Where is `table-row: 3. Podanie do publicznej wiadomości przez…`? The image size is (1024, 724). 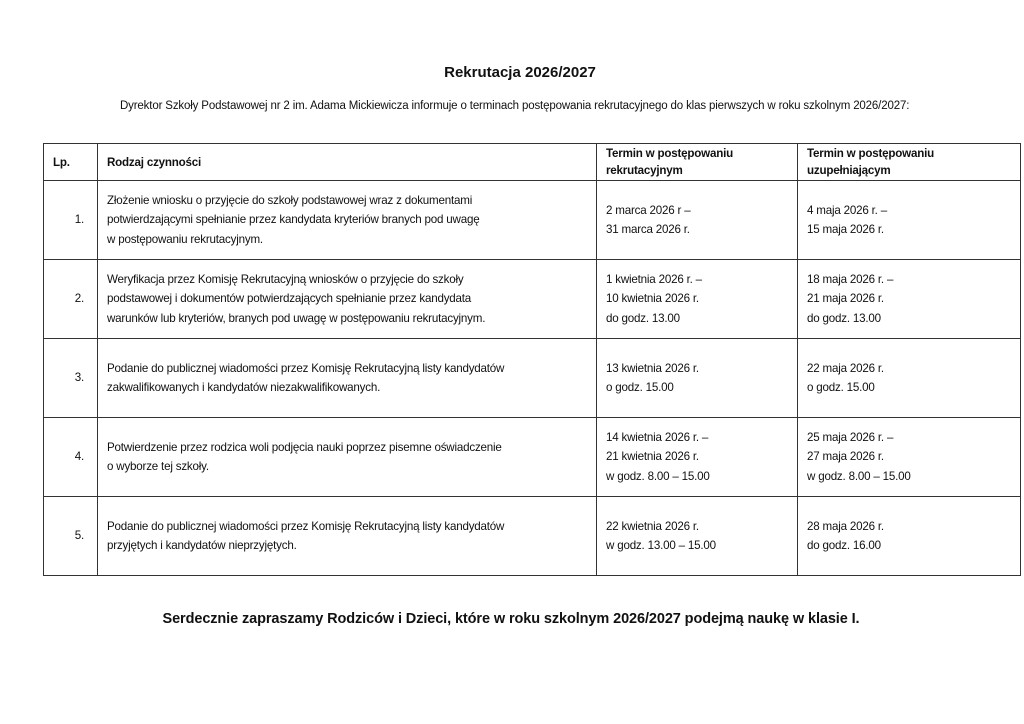 table-row: 3. Podanie do publicznej wiadomości przez… is located at coordinates (532, 378).